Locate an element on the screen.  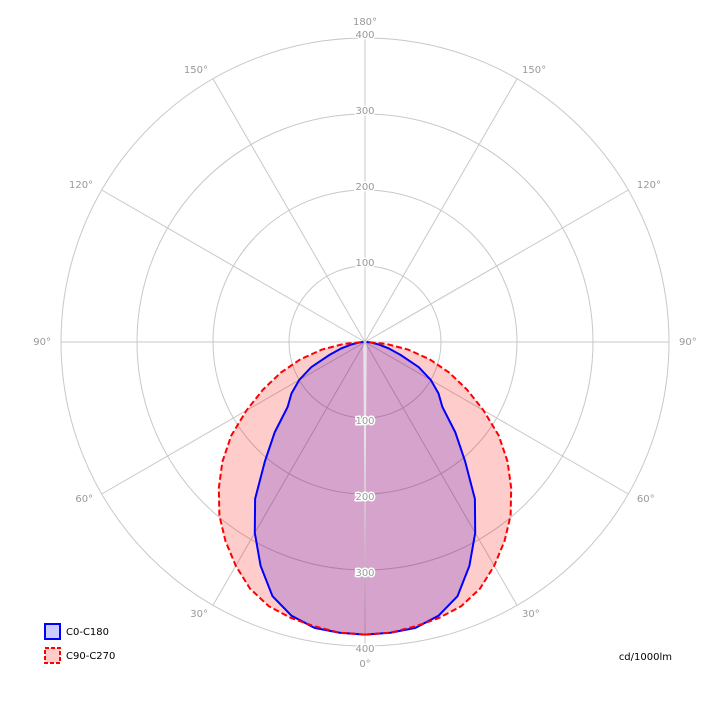
legend-label: C0-C180 is located at coordinates (87, 632).